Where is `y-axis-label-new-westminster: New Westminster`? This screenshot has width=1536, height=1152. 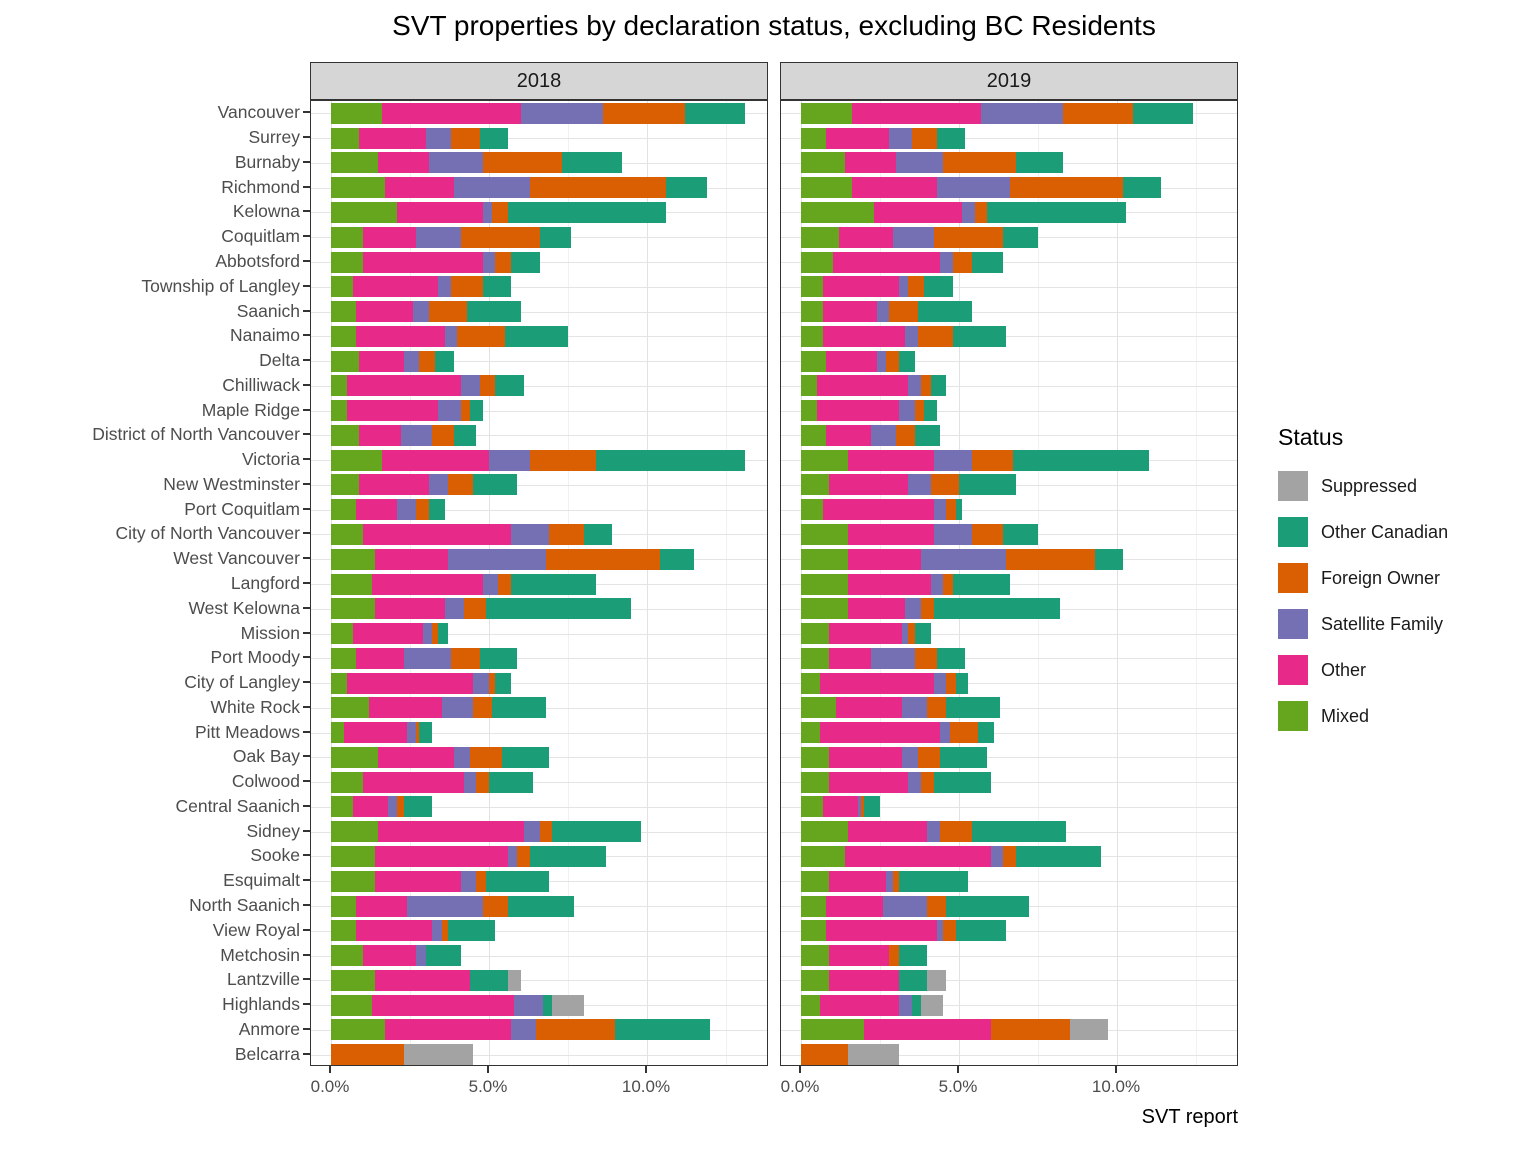 y-axis-label-new-westminster: New Westminster is located at coordinates (231, 483).